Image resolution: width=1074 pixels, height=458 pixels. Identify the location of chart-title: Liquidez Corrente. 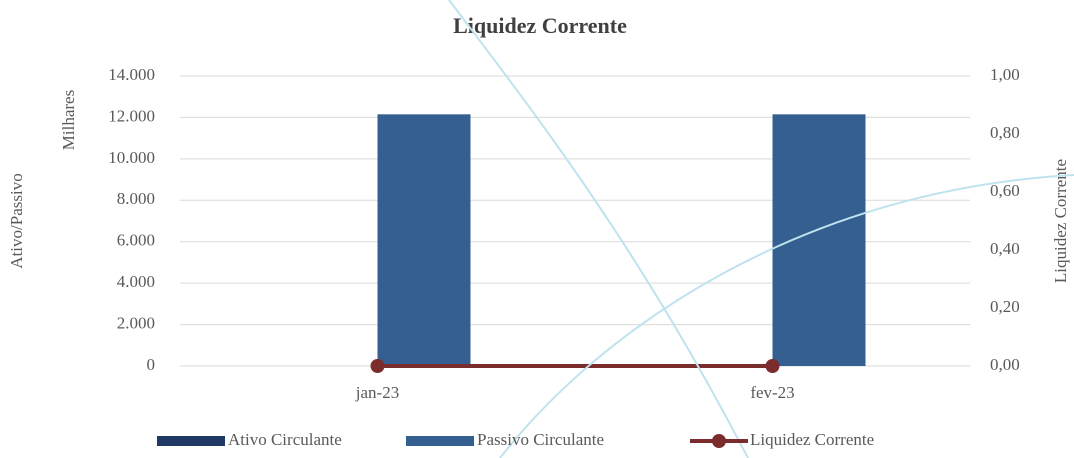
(540, 25).